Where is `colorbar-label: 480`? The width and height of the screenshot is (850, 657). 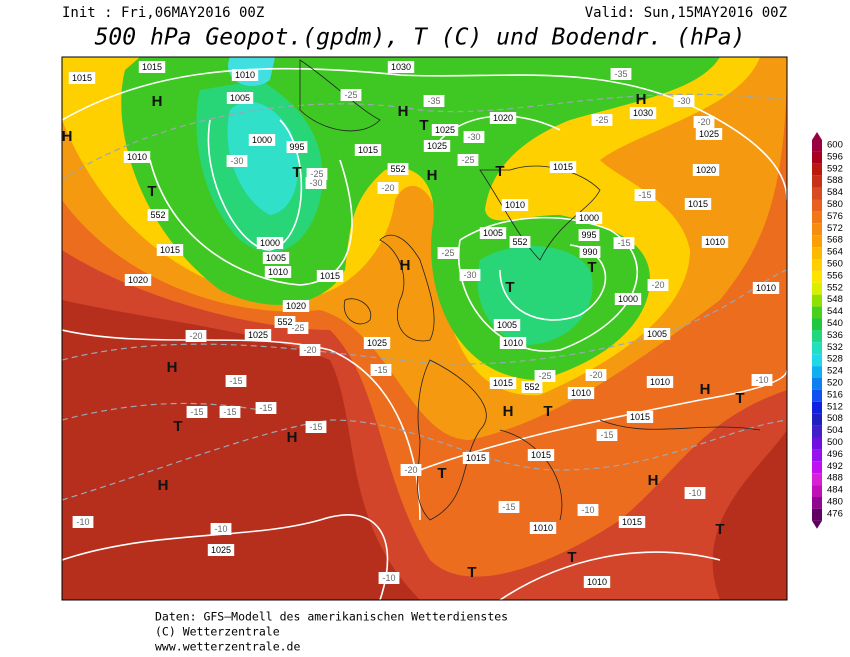
colorbar-label: 480 is located at coordinates (835, 502).